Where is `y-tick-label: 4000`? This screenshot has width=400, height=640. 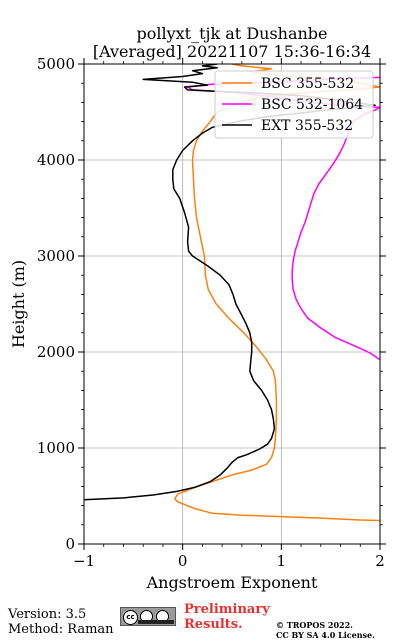
y-tick-label: 4000 is located at coordinates (56, 160).